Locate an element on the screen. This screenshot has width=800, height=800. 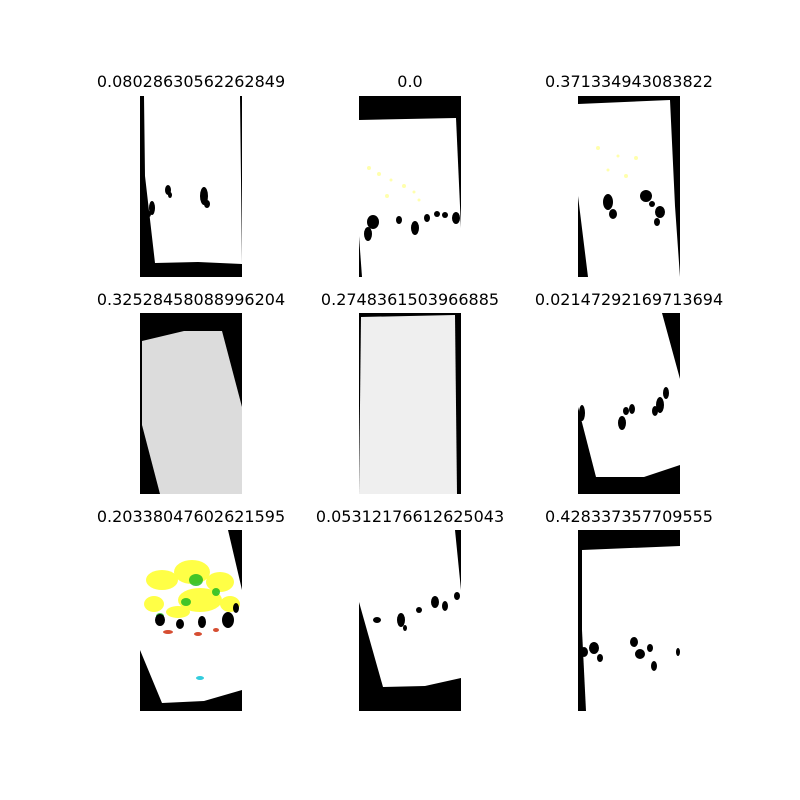
panel-title-7: 0.20338047602621595 is located at coordinates (191, 516).